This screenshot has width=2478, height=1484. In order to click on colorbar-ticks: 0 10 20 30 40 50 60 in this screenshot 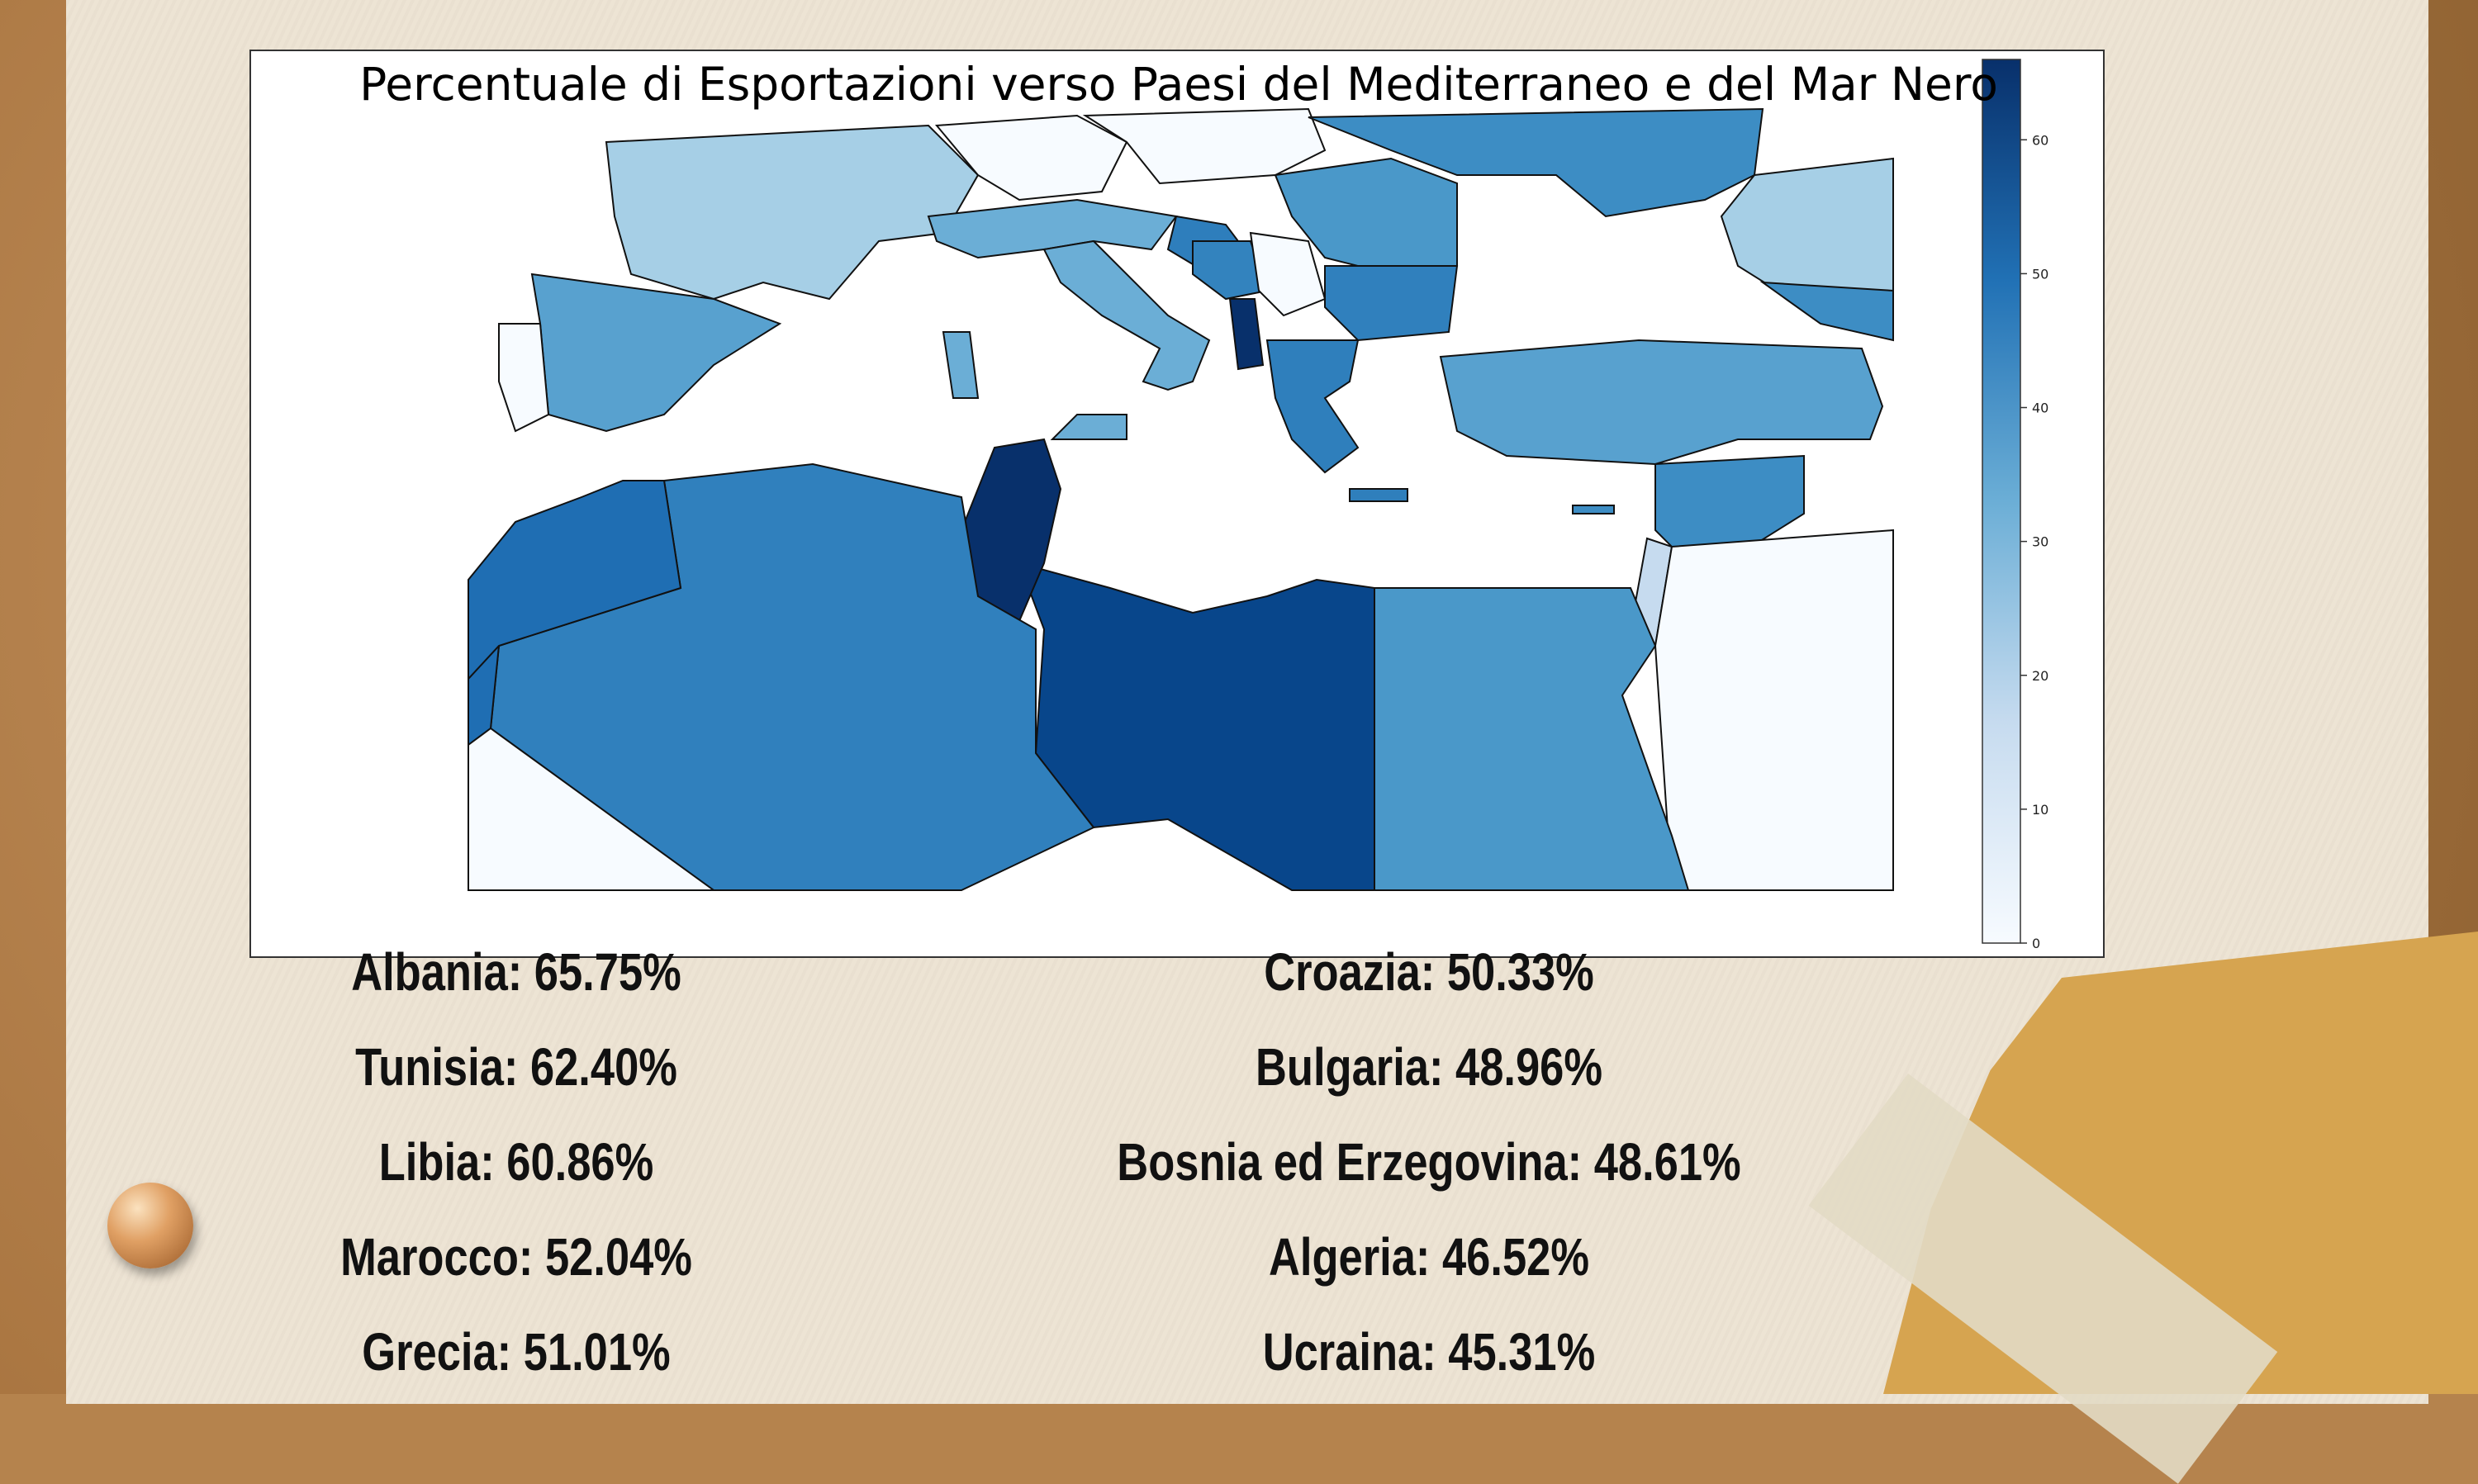, I will do `click(2034, 541)`.